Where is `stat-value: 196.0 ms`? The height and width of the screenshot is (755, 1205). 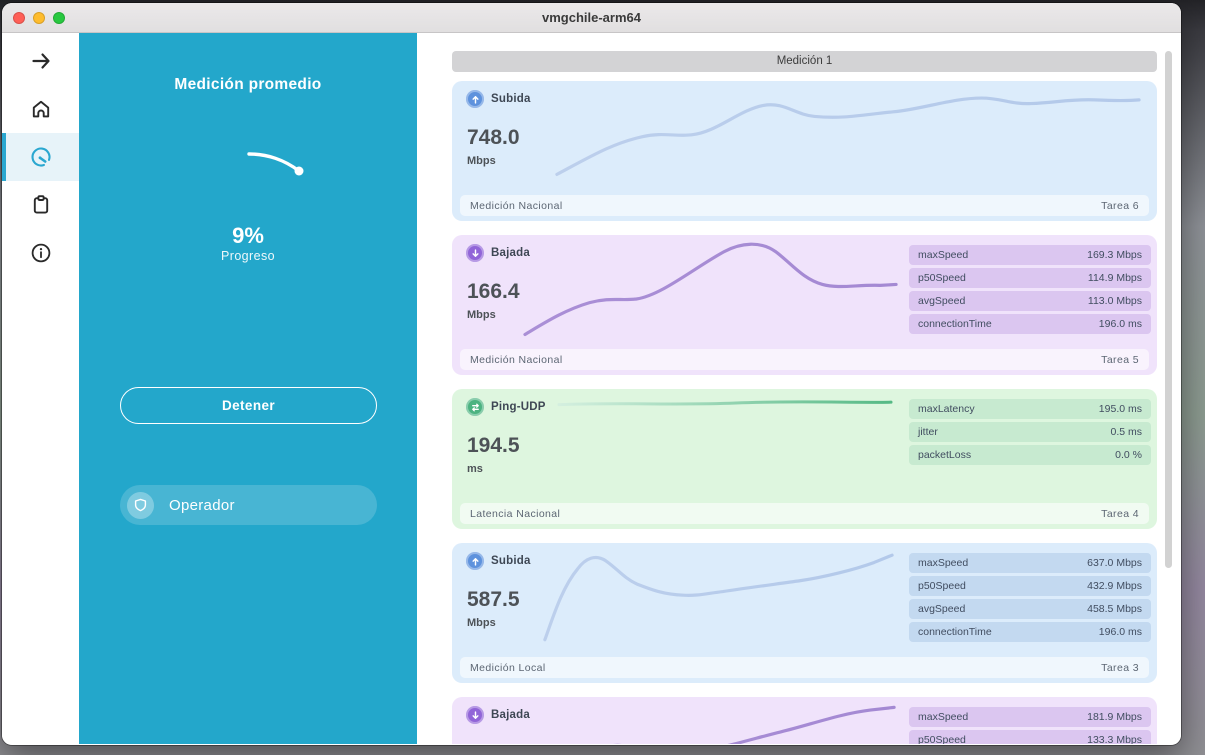
stat-value: 196.0 ms is located at coordinates (1120, 324).